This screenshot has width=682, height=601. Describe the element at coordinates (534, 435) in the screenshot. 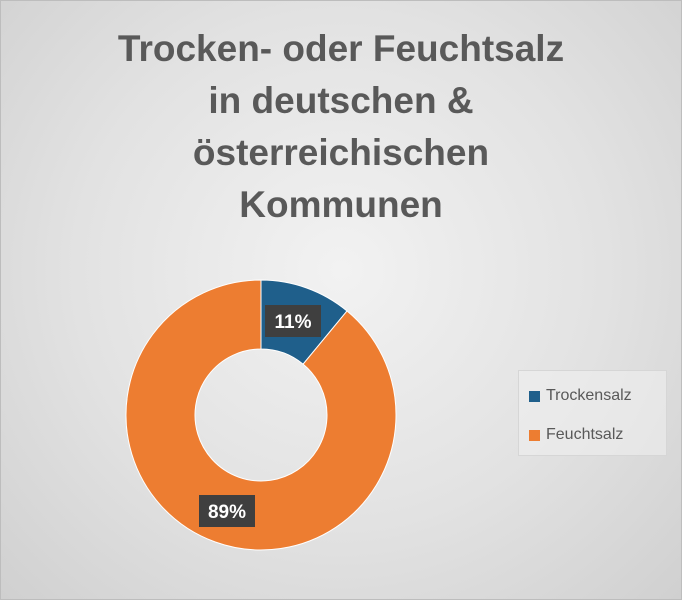

I see `legend-swatch-feuchtsalz` at that location.